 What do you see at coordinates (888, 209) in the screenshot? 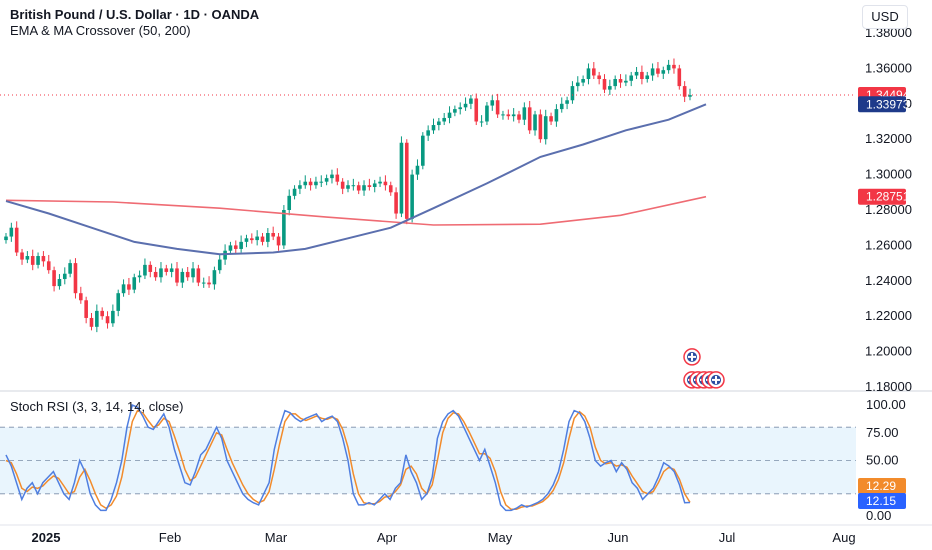
I see `price-axis-label: 1.28000` at bounding box center [888, 209].